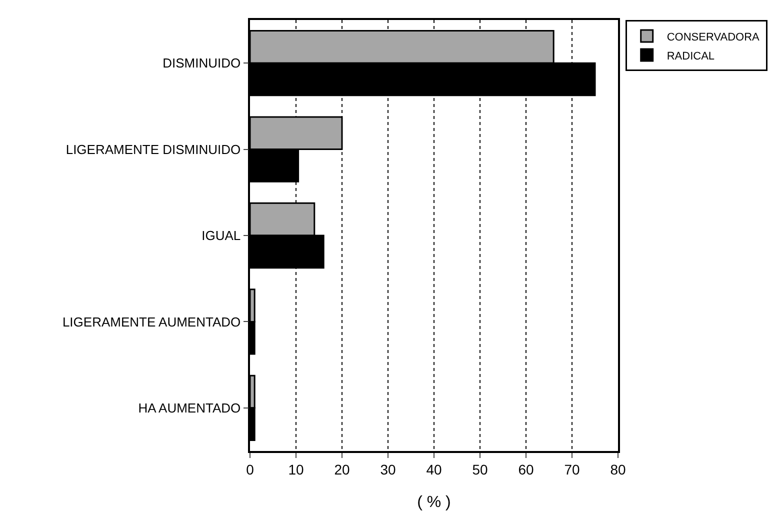  What do you see at coordinates (618, 470) in the screenshot?
I see `x-tick-label: 80` at bounding box center [618, 470].